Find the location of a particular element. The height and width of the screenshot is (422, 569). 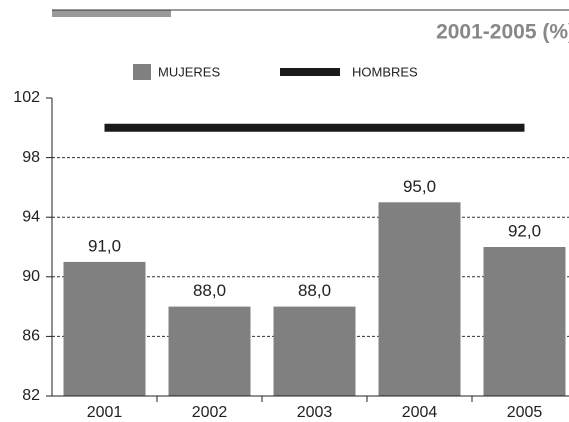

x-tick-label: 2003 is located at coordinates (315, 412).